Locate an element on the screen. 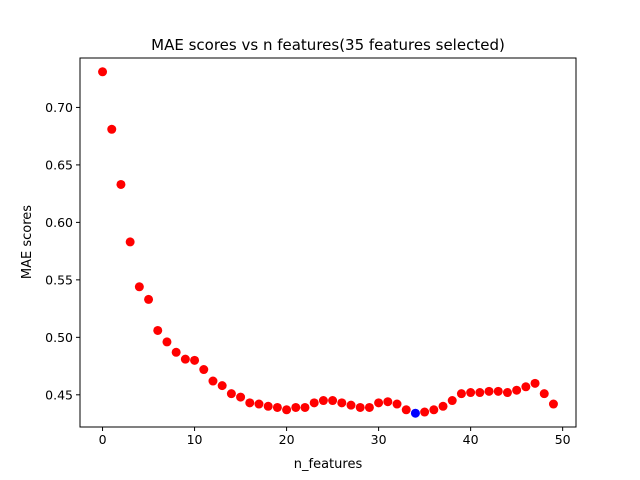 This screenshot has width=640, height=480. y-axis-label: MAE scores is located at coordinates (27, 242).